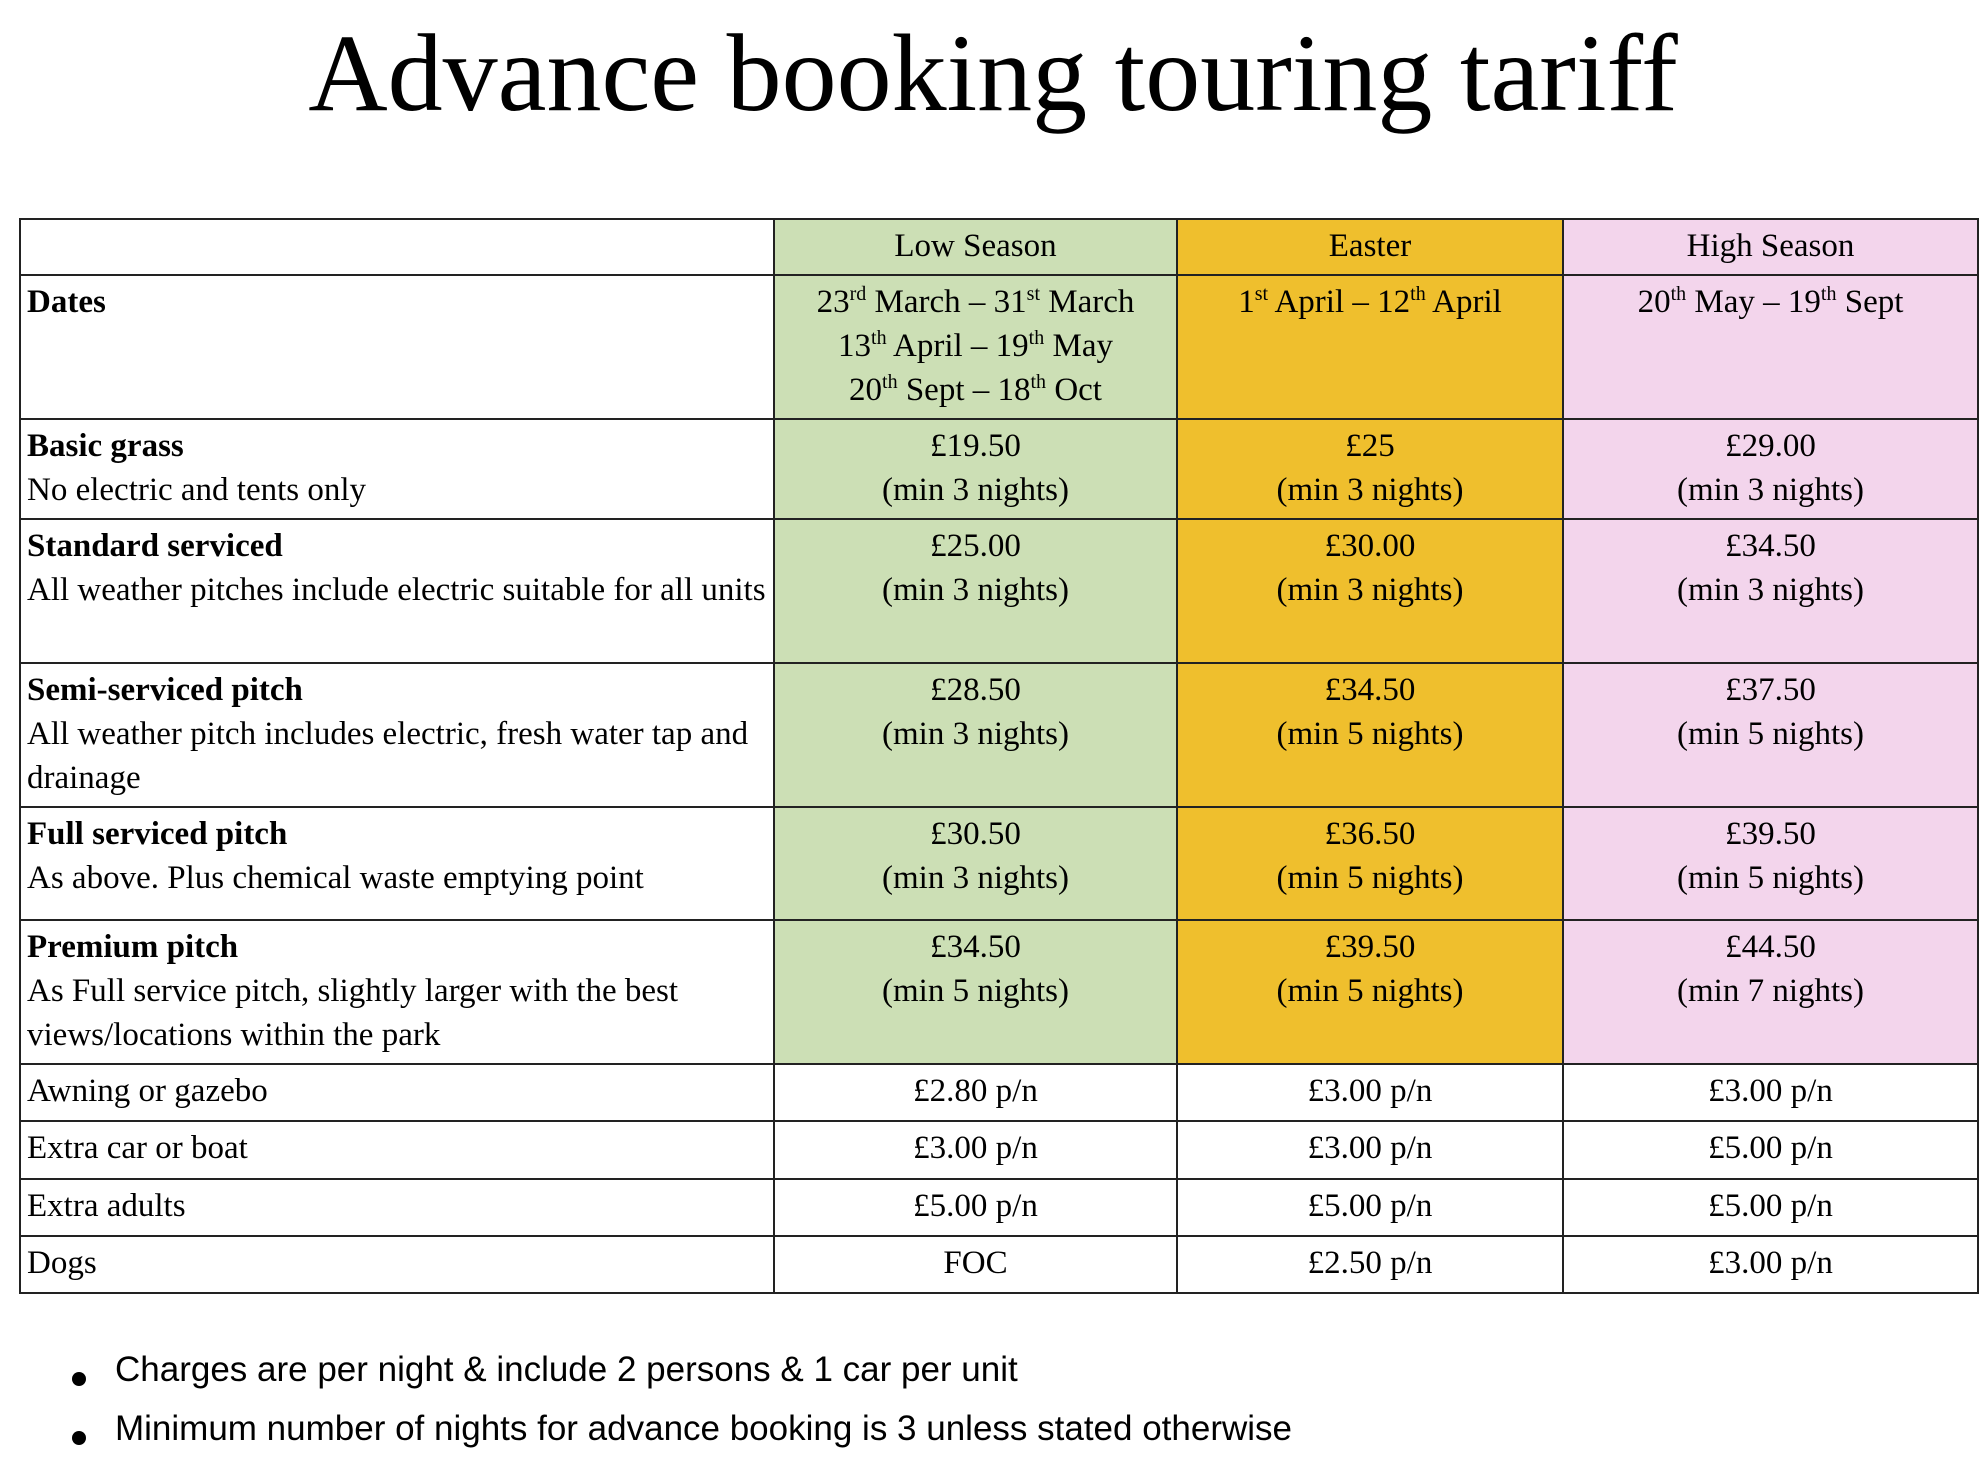 The image size is (1986, 1468). I want to click on pitch-name: Premium pitch, so click(133, 947).